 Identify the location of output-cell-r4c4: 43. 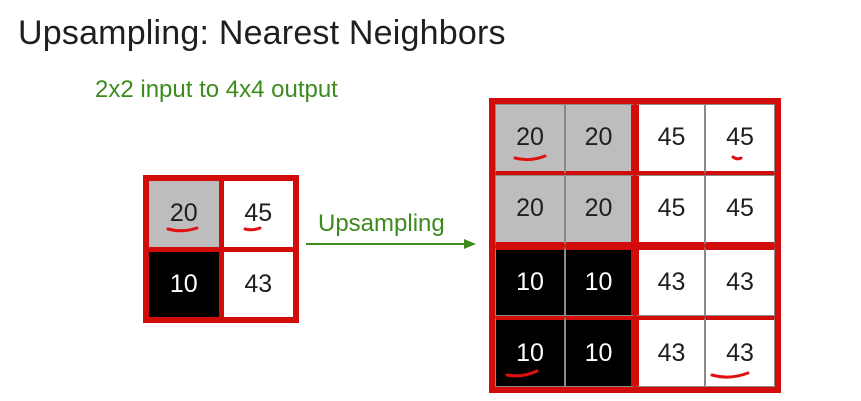
(740, 351).